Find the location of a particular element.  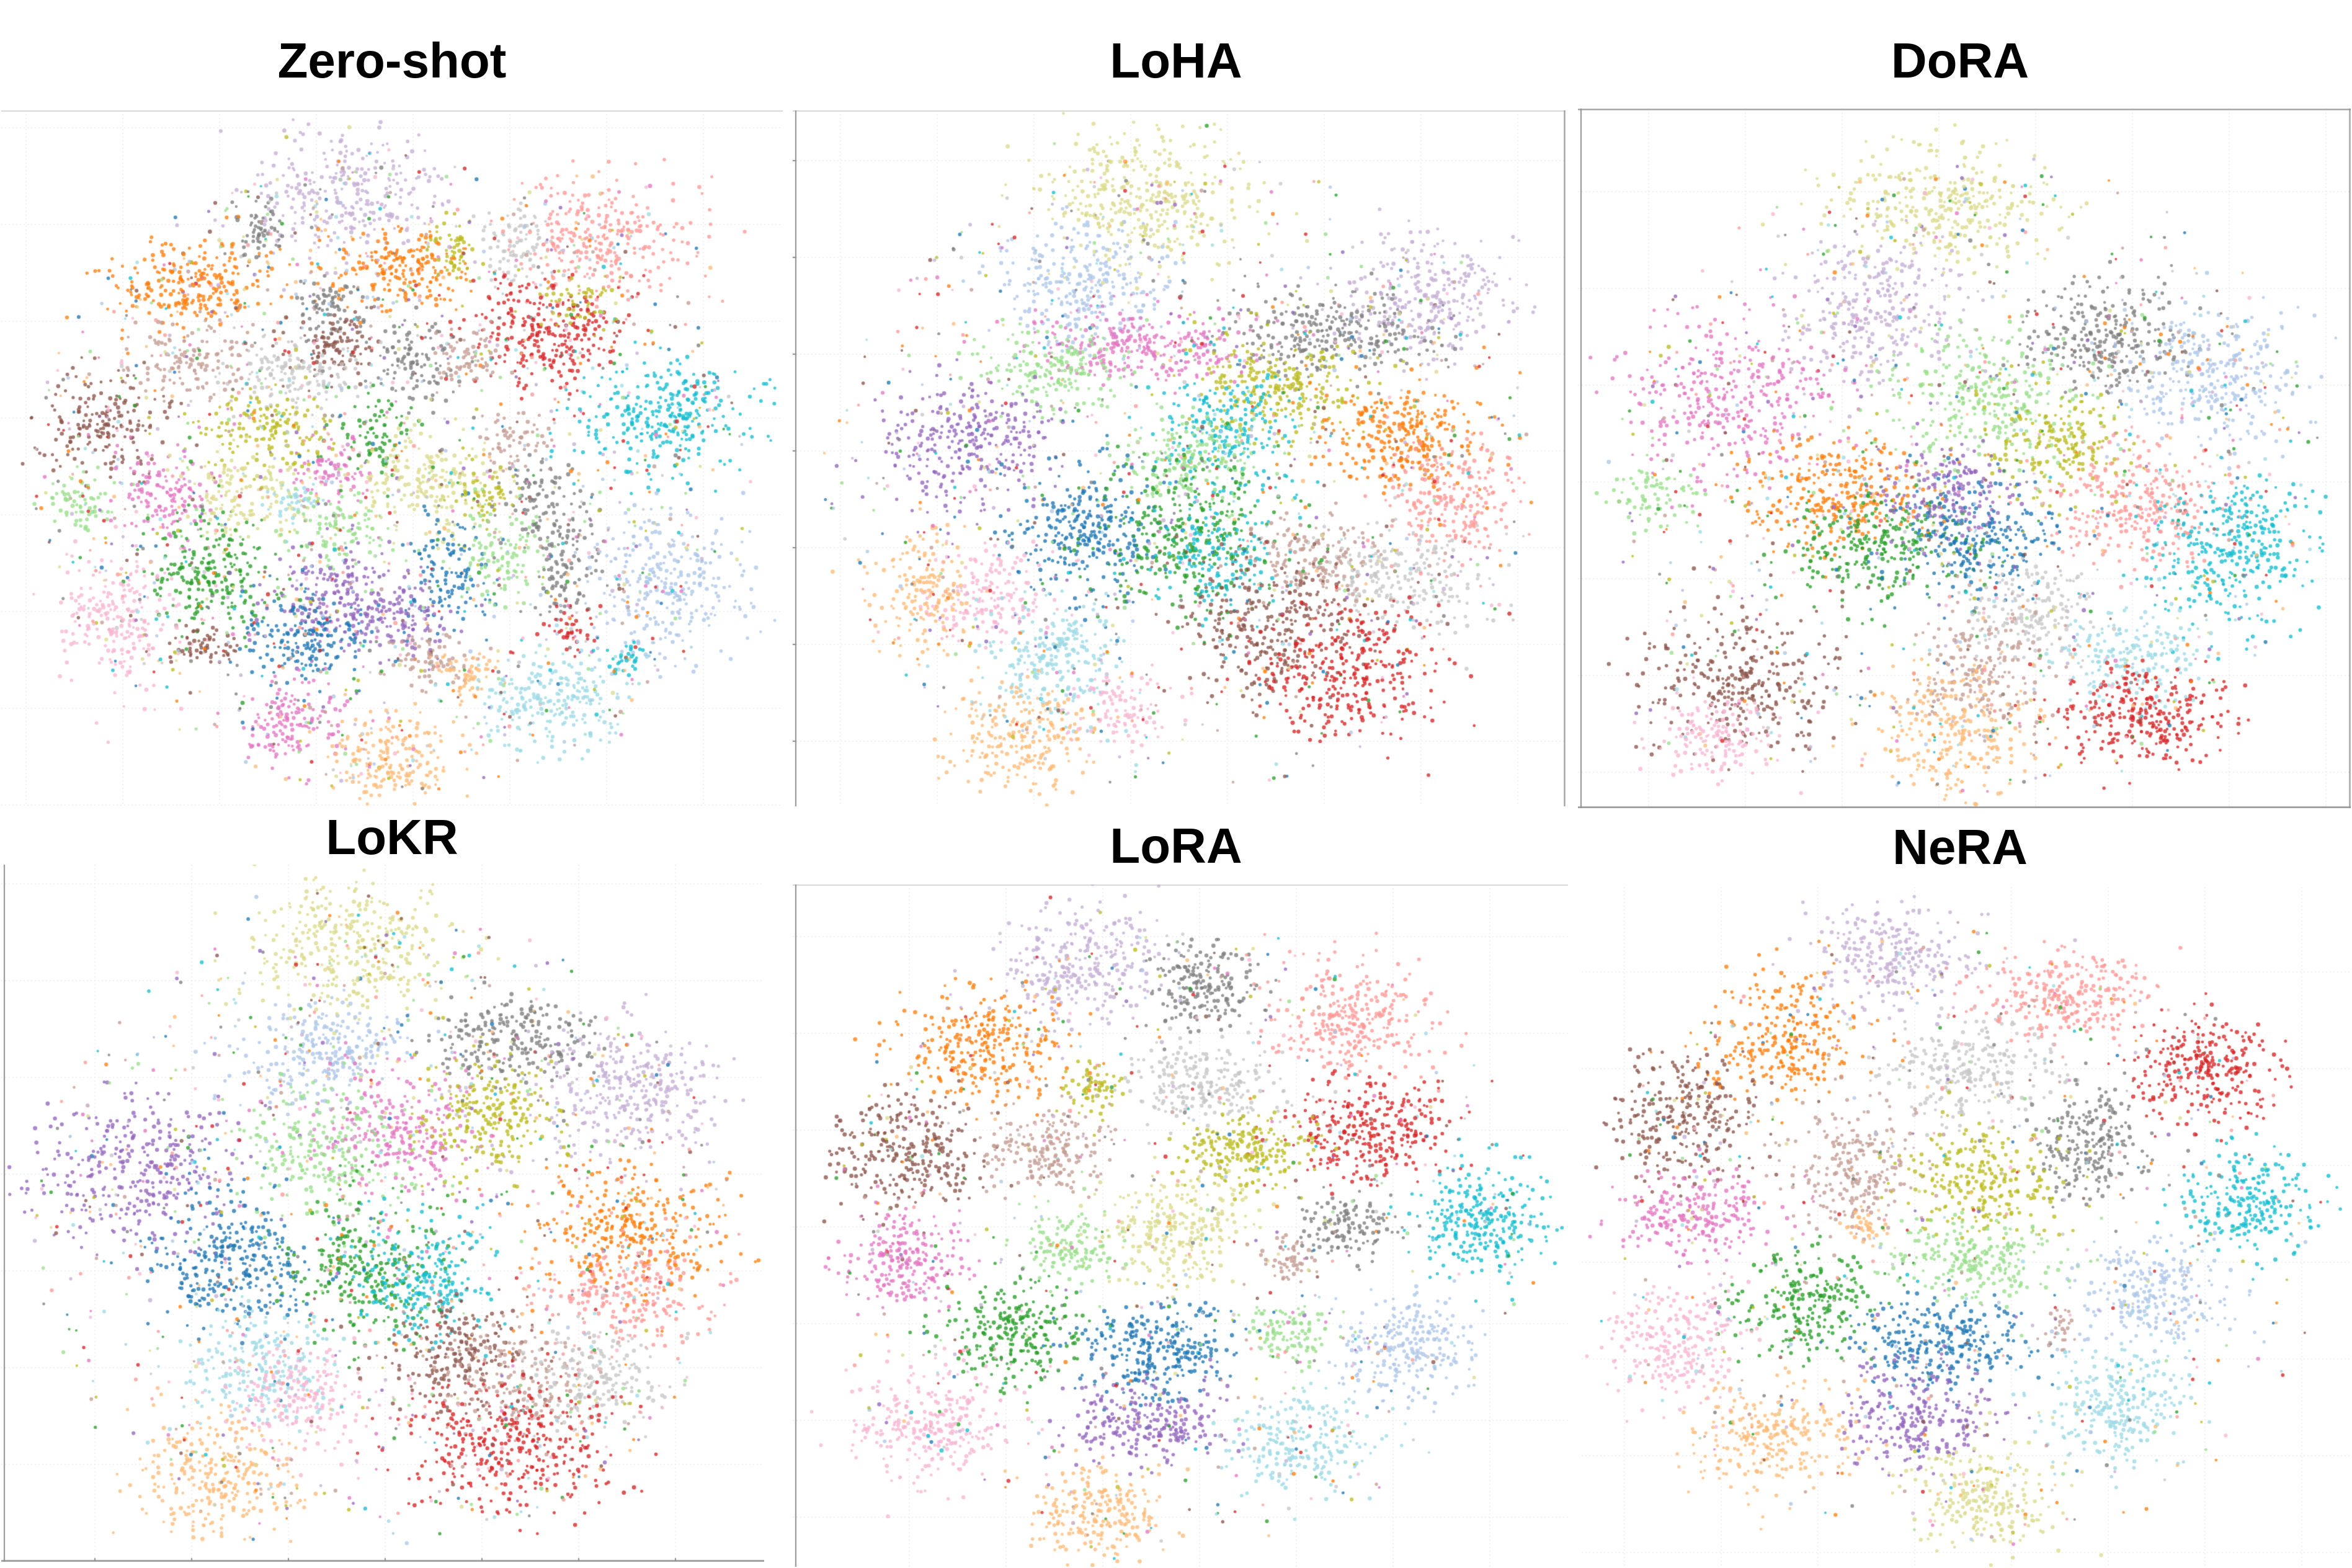

scatter-plot-lora is located at coordinates (1180, 1225).